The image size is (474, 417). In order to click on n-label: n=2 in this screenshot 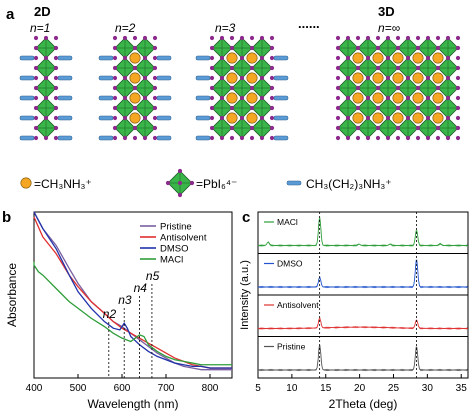, I will do `click(125, 28)`.